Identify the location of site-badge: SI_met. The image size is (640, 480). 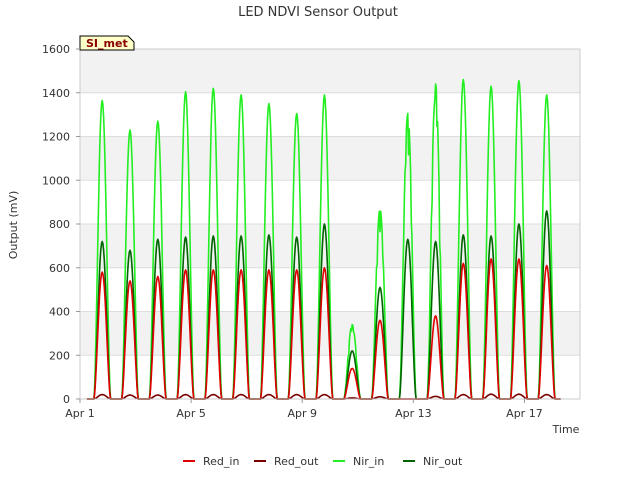
(107, 43).